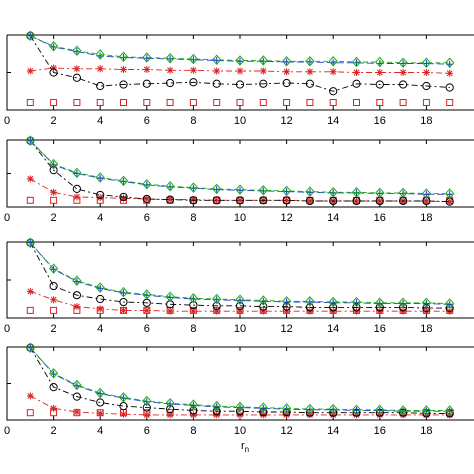 Image resolution: width=474 pixels, height=474 pixels. Describe the element at coordinates (193, 121) in the screenshot. I see `x-tick-label: 8` at that location.